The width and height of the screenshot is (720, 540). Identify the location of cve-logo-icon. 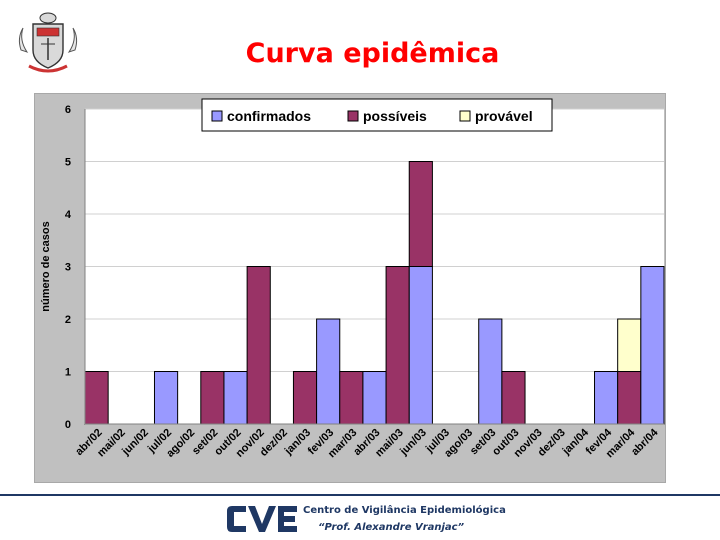
(262, 519).